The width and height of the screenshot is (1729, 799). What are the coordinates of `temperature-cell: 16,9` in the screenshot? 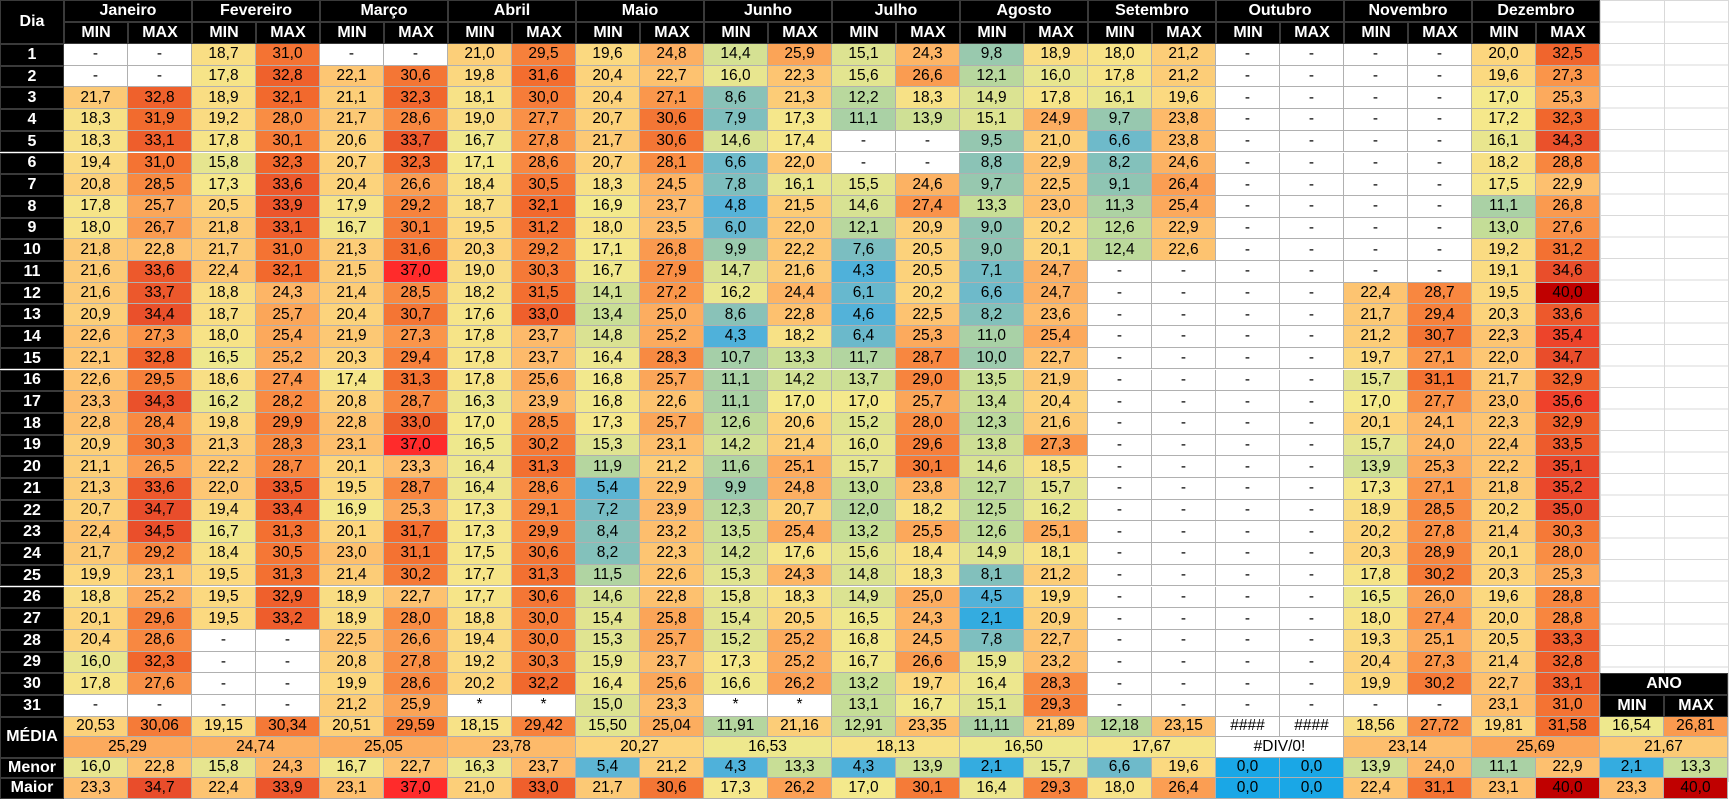 It's located at (352, 510).